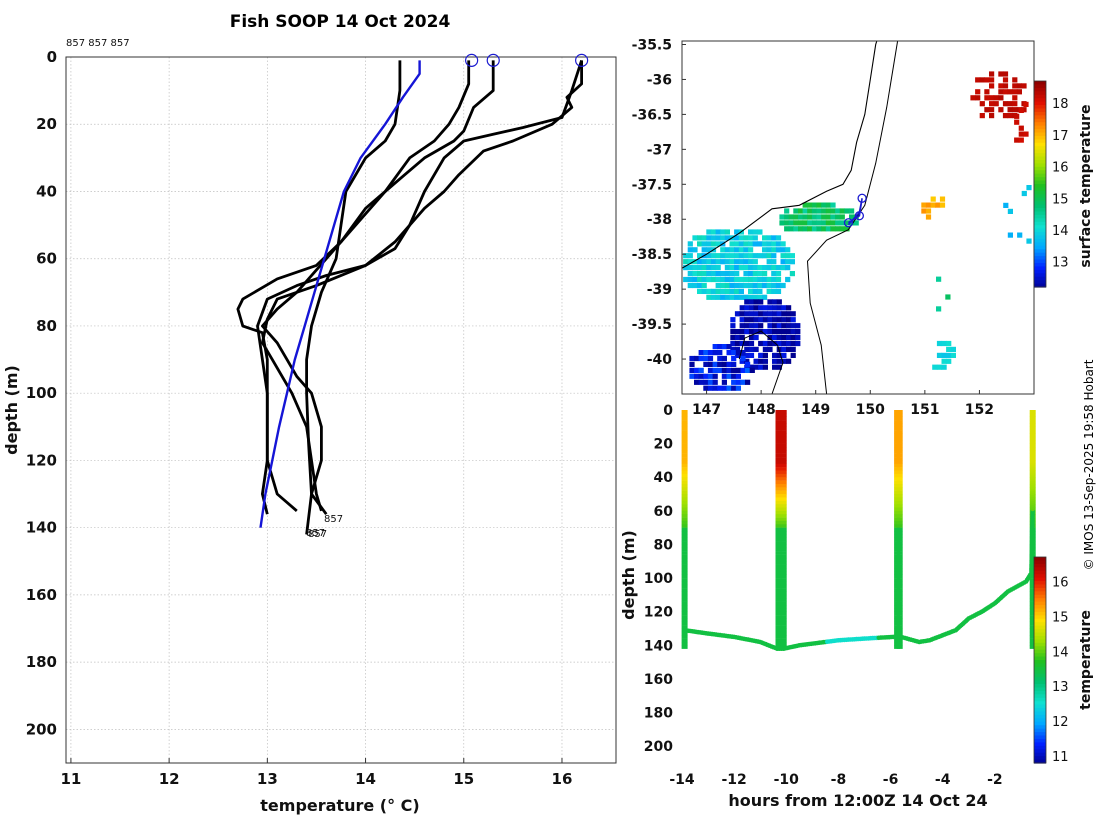 This screenshot has height=820, width=1100. I want to click on y-tick-label: 40, so click(46, 191).